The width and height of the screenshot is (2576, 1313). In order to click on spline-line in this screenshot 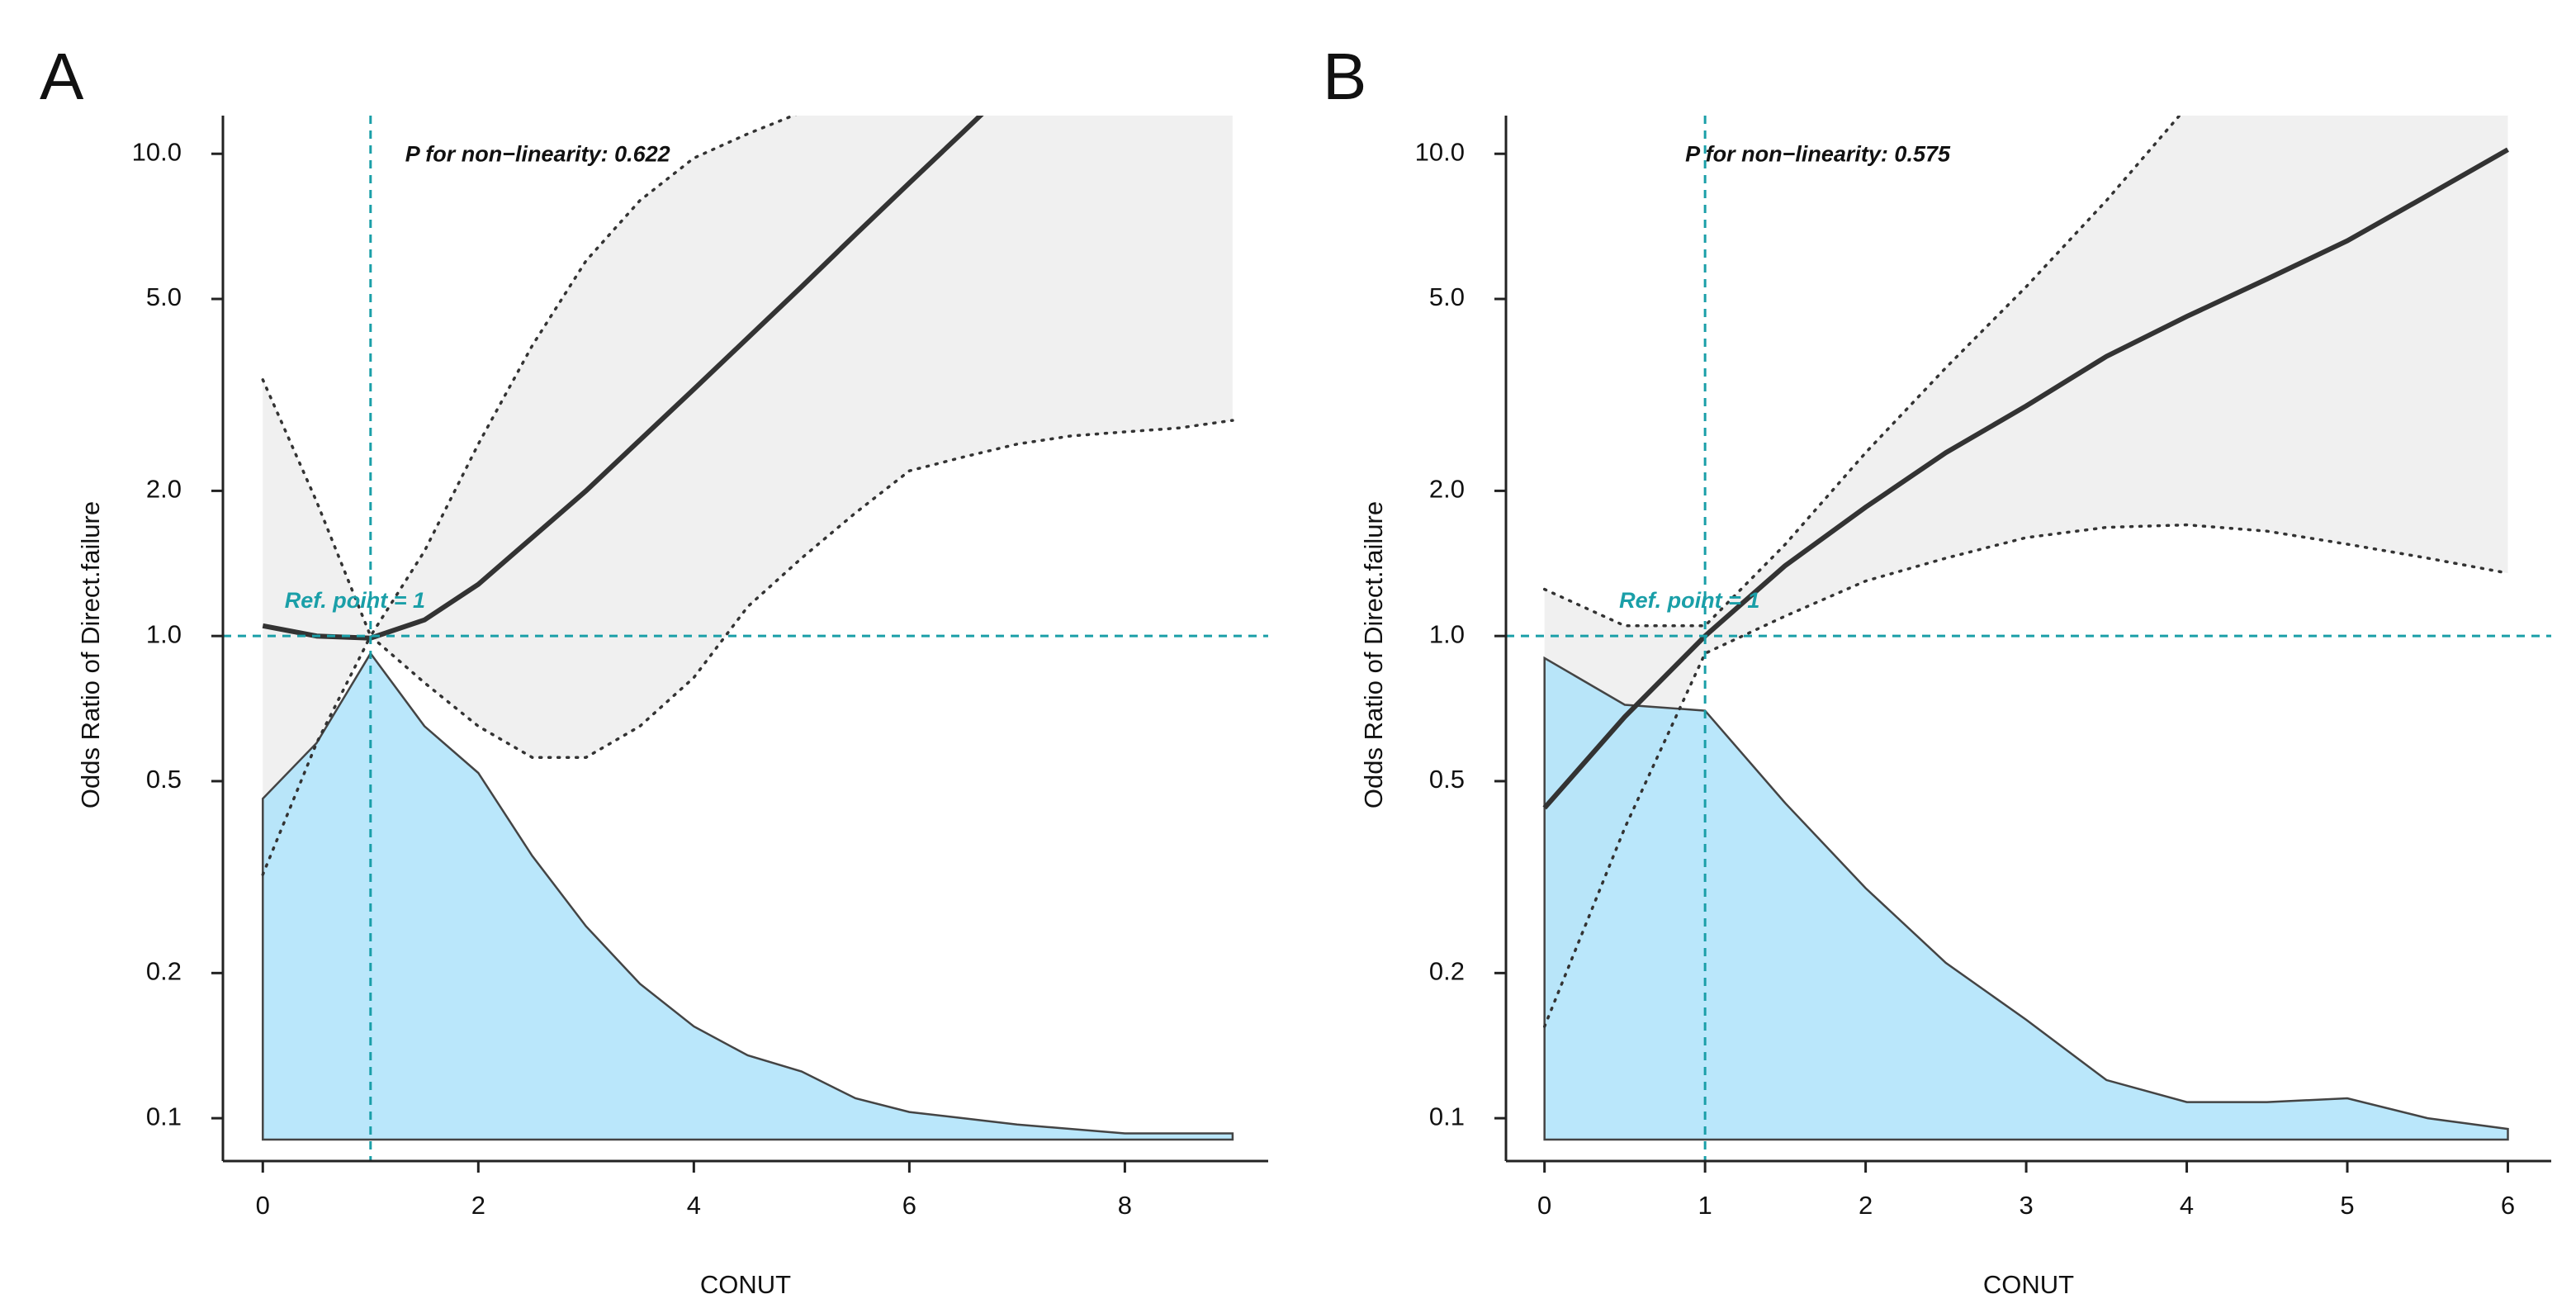, I will do `click(623, 379)`.